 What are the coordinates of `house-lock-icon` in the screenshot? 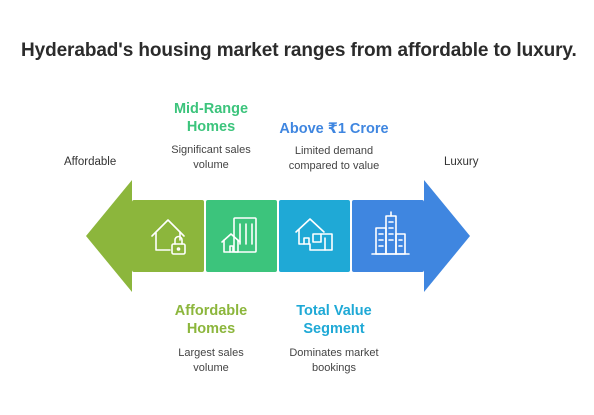 It's located at (168, 237).